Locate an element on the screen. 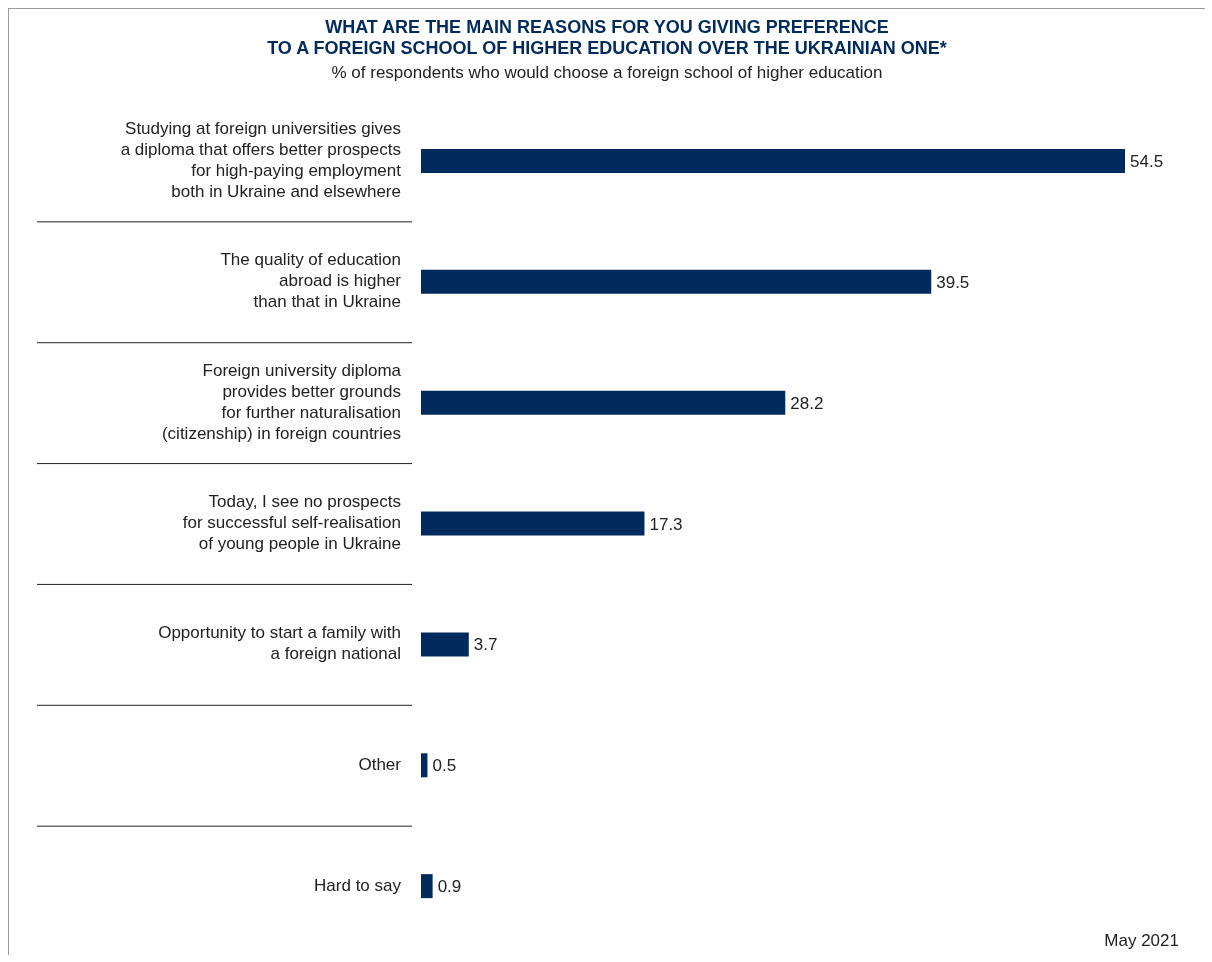  y-tick-label: The quality of education abroad is higher than that in Ukraine is located at coordinates (311, 281).